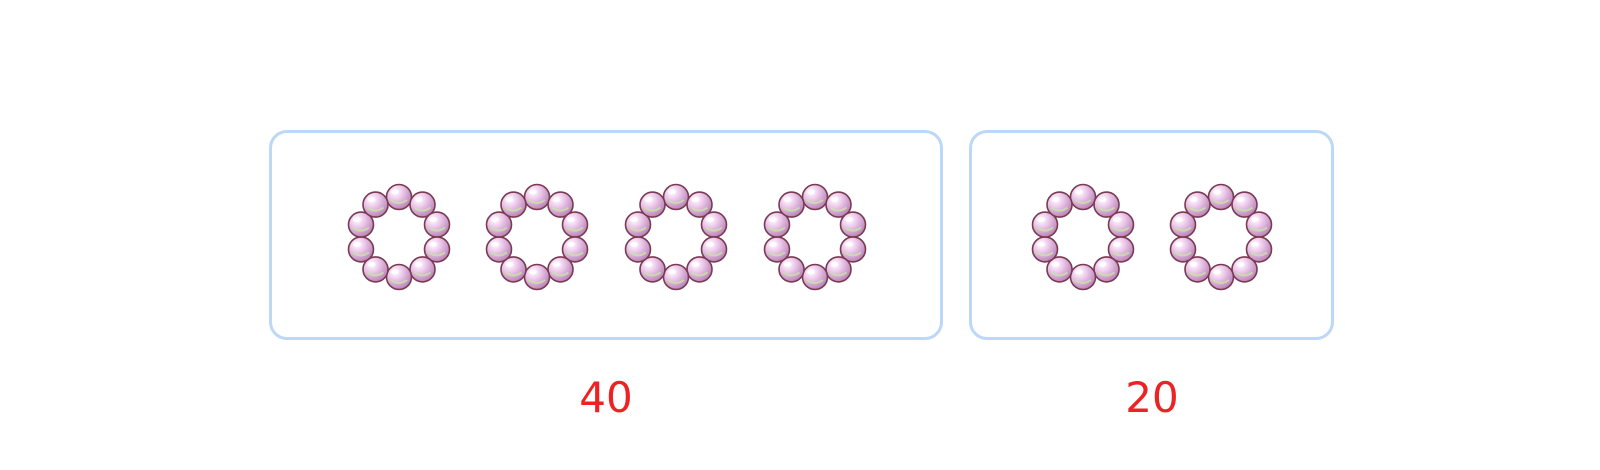 The height and width of the screenshot is (470, 1600). What do you see at coordinates (1152, 397) in the screenshot?
I see `group-total-label-20: 20` at bounding box center [1152, 397].